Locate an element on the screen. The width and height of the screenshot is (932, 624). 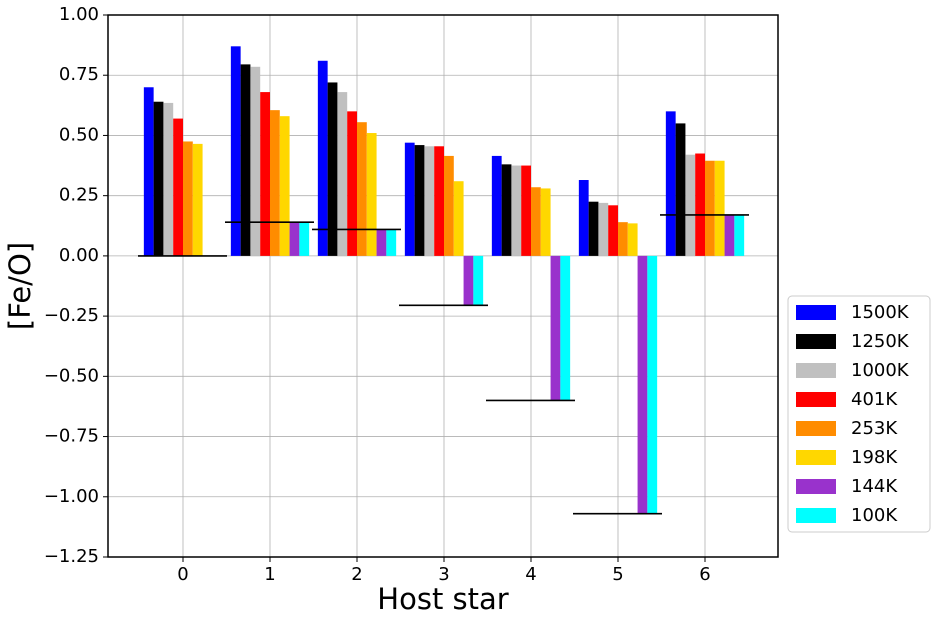
legend-box is located at coordinates (859, 414).